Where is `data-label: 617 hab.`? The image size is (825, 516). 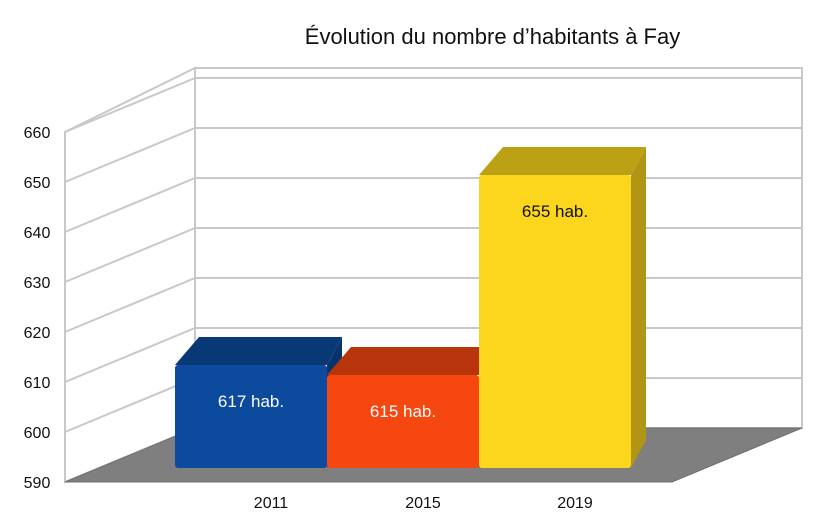
data-label: 617 hab. is located at coordinates (251, 401).